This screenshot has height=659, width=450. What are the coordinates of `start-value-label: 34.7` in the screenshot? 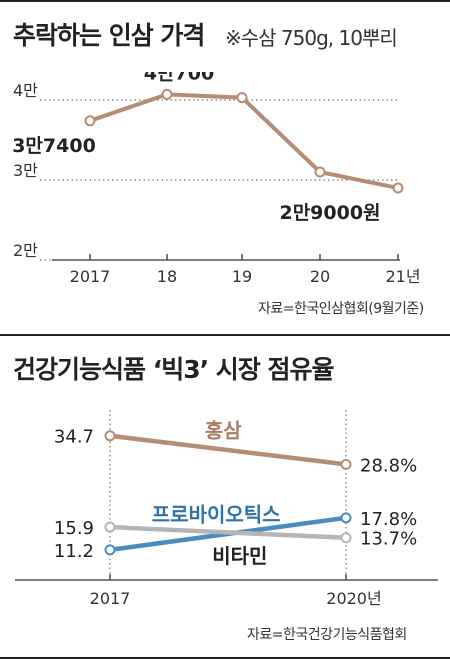 It's located at (74, 437).